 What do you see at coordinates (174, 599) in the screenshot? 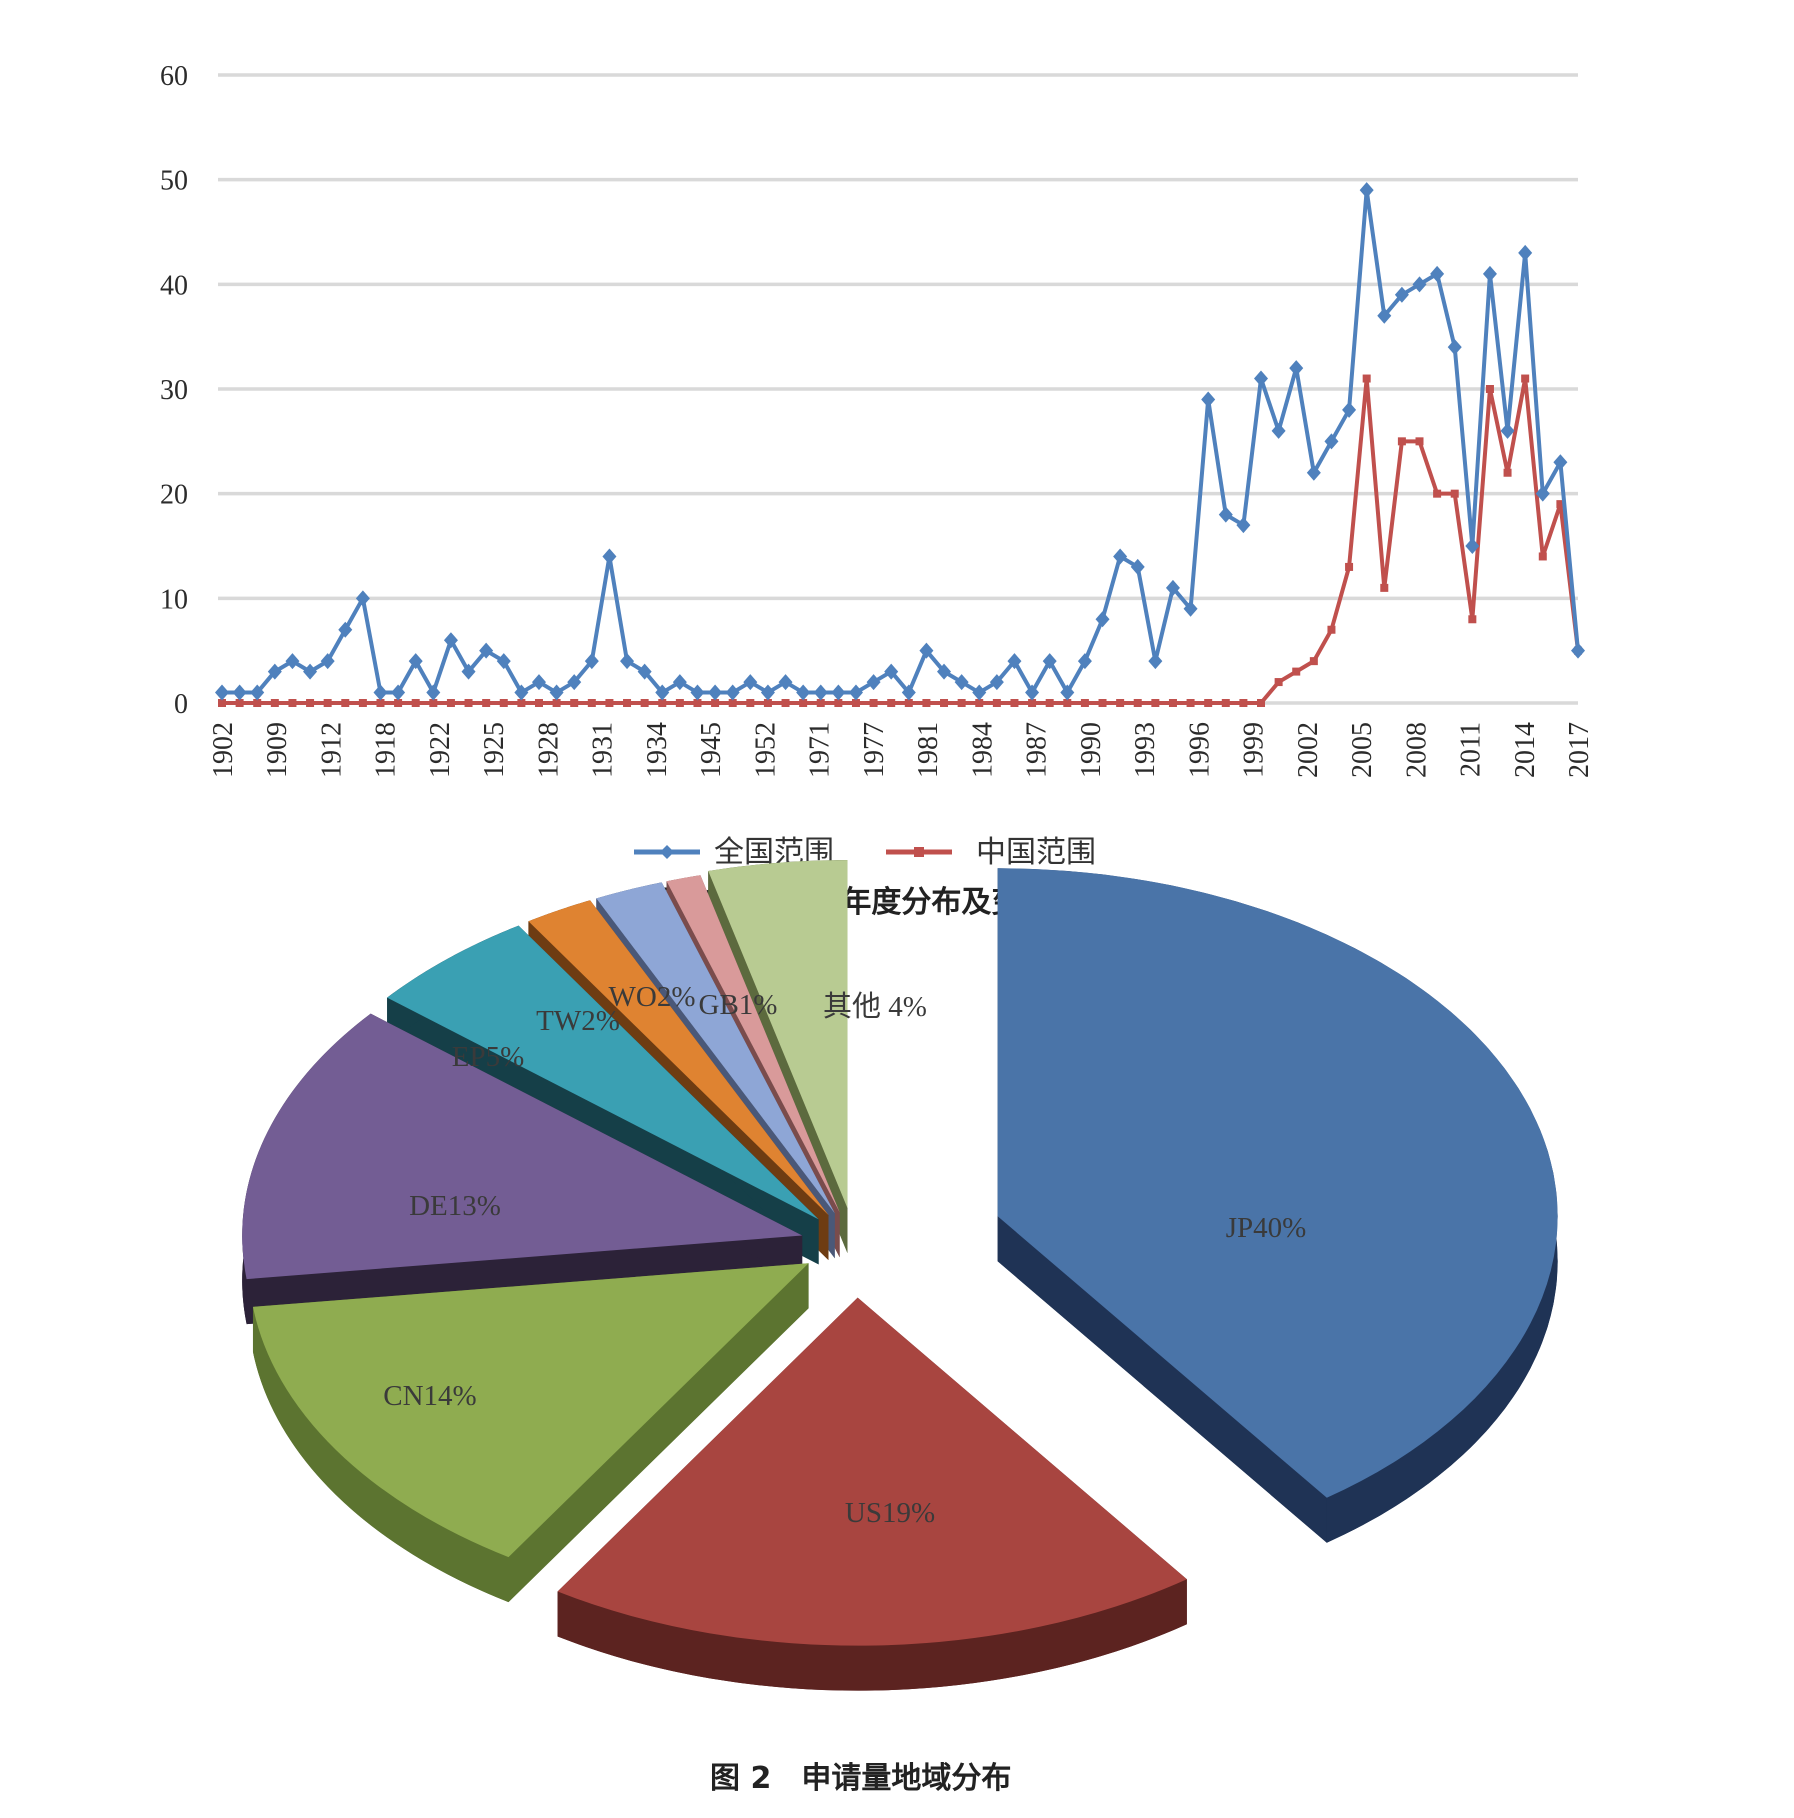
I see `y-tick-label: 10` at bounding box center [174, 599].